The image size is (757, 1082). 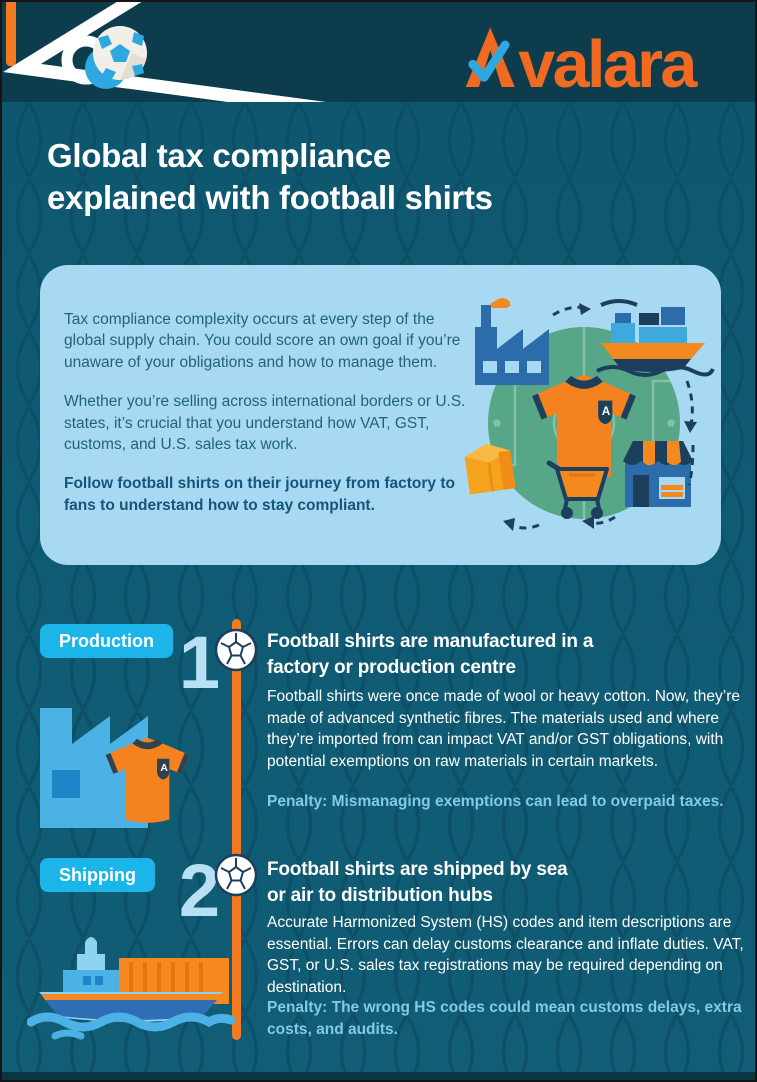 What do you see at coordinates (199, 890) in the screenshot?
I see `step-number-2: 2` at bounding box center [199, 890].